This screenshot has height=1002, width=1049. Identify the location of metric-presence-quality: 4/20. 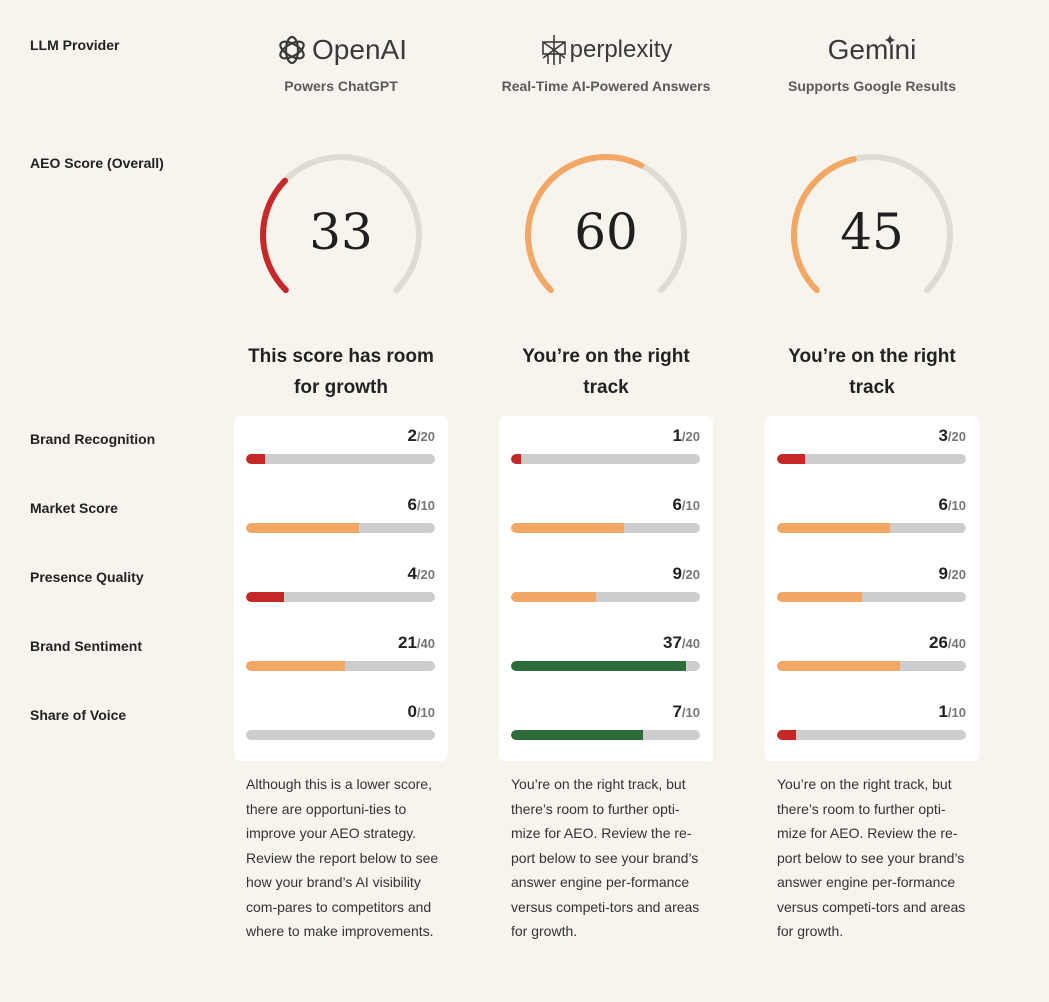
(340, 579).